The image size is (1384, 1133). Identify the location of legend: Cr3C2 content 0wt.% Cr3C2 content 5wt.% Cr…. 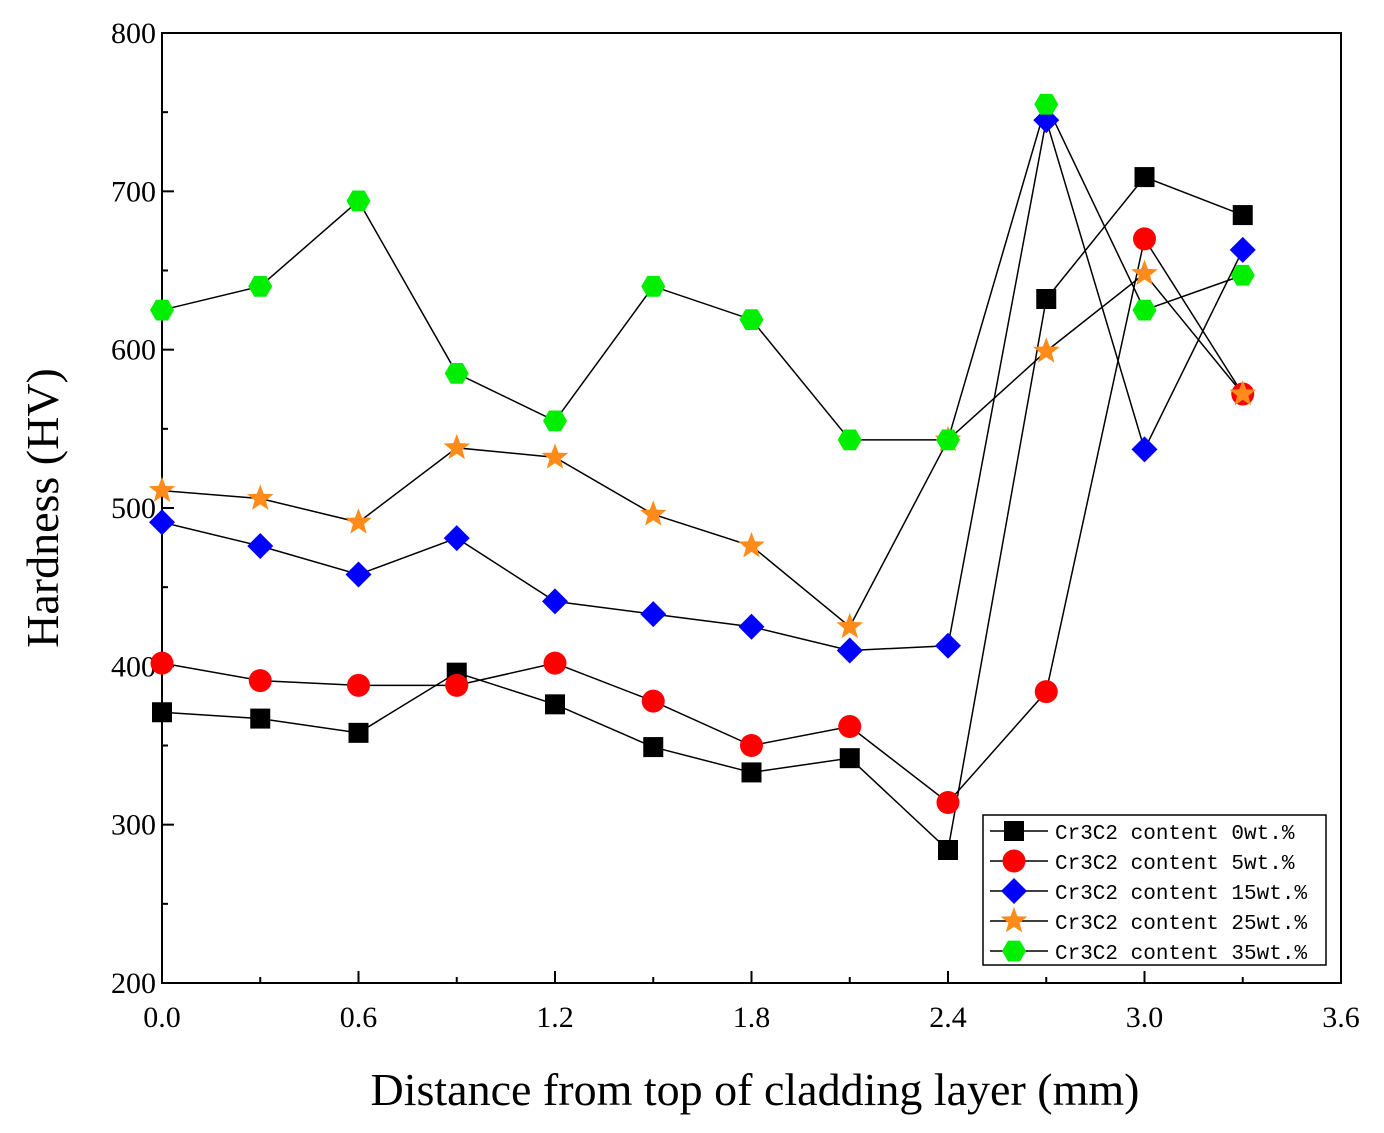
(1154, 890).